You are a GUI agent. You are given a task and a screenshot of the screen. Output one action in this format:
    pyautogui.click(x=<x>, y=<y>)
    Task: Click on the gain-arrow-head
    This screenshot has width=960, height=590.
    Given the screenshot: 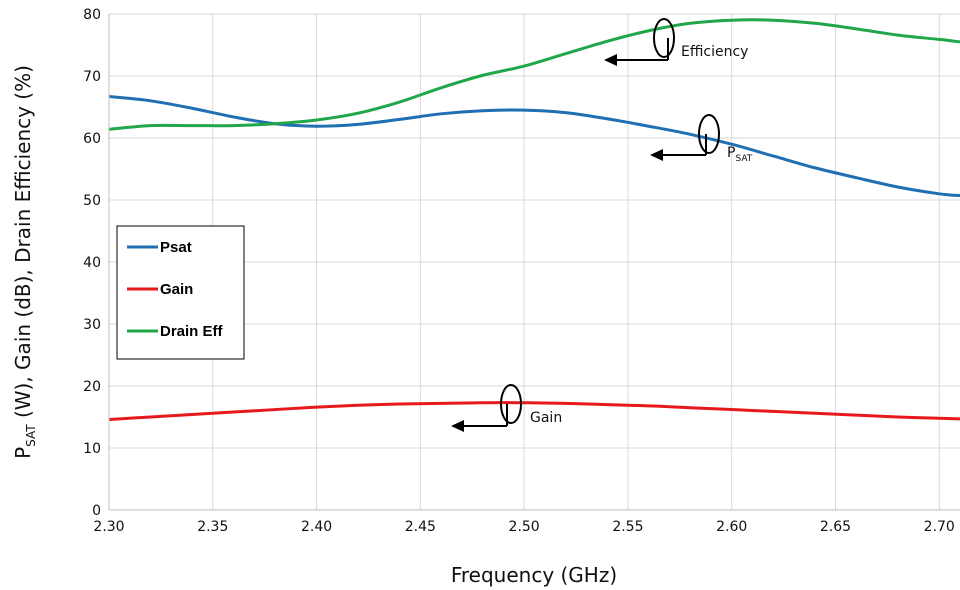 What is the action you would take?
    pyautogui.click(x=457, y=426)
    